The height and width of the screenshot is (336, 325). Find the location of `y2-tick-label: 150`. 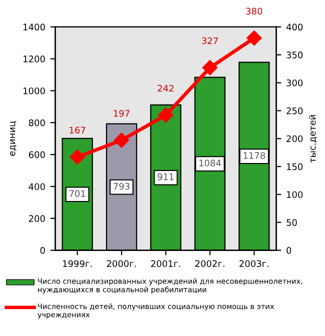

y2-tick-label: 150 is located at coordinates (294, 166).